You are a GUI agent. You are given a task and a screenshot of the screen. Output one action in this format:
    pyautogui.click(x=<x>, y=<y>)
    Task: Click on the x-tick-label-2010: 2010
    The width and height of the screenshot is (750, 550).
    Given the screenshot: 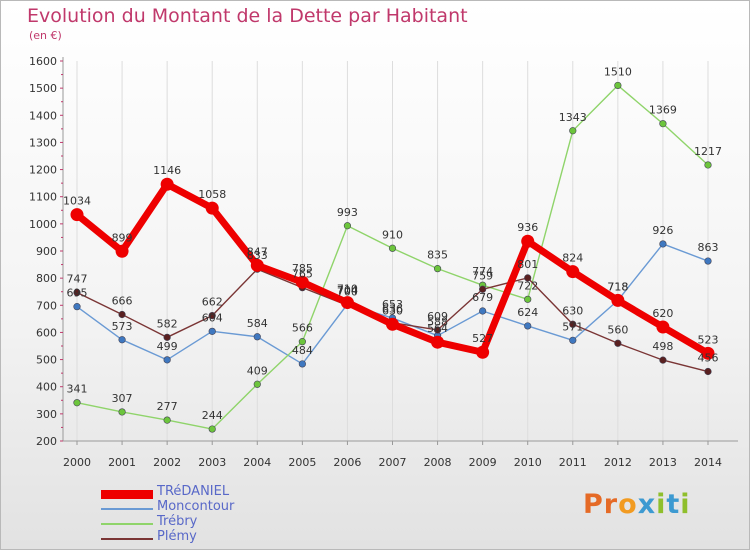 What is the action you would take?
    pyautogui.click(x=528, y=462)
    